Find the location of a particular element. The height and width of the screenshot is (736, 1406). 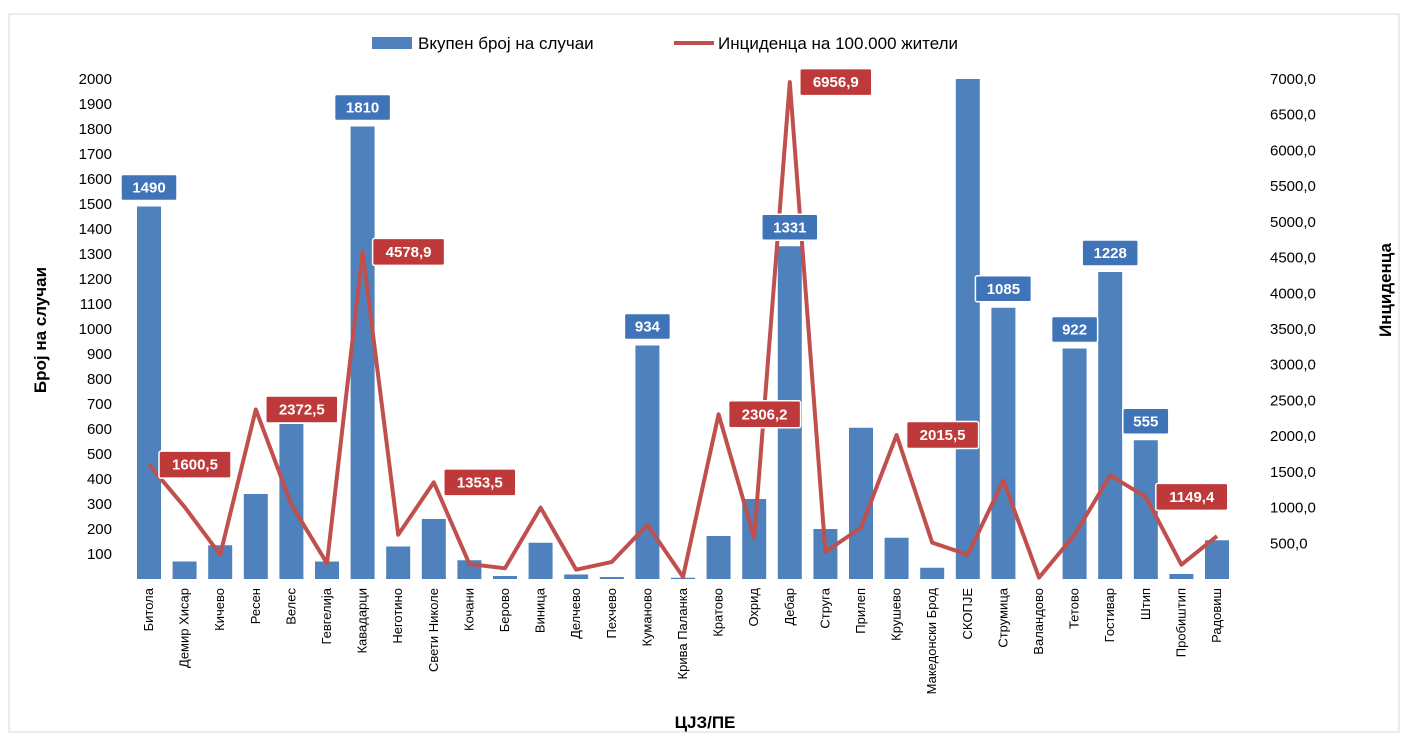

line-data-label: 1353,5 is located at coordinates (480, 482).